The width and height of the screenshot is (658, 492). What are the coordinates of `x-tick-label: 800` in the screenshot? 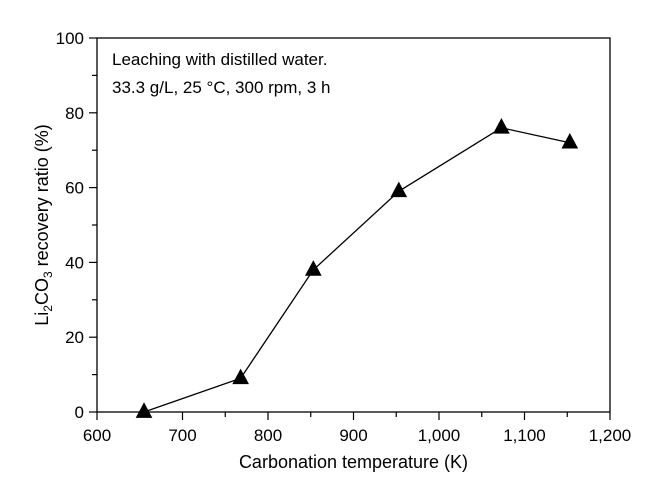 It's located at (268, 435).